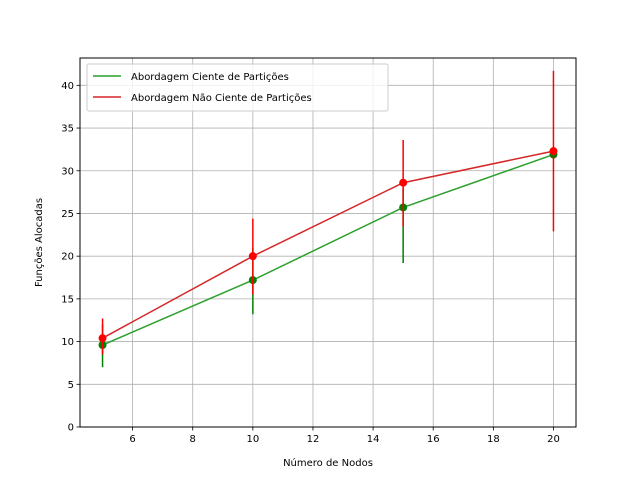 The height and width of the screenshot is (480, 640). What do you see at coordinates (67, 342) in the screenshot?
I see `y-tick-label: 10` at bounding box center [67, 342].